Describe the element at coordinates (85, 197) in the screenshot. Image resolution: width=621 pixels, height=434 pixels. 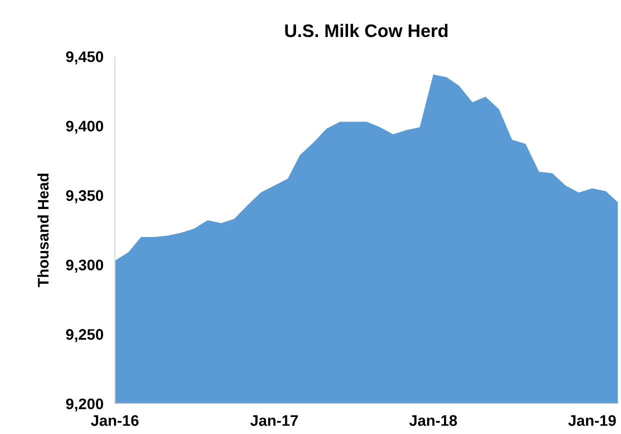
I see `y-tick-label: 9,350` at that location.